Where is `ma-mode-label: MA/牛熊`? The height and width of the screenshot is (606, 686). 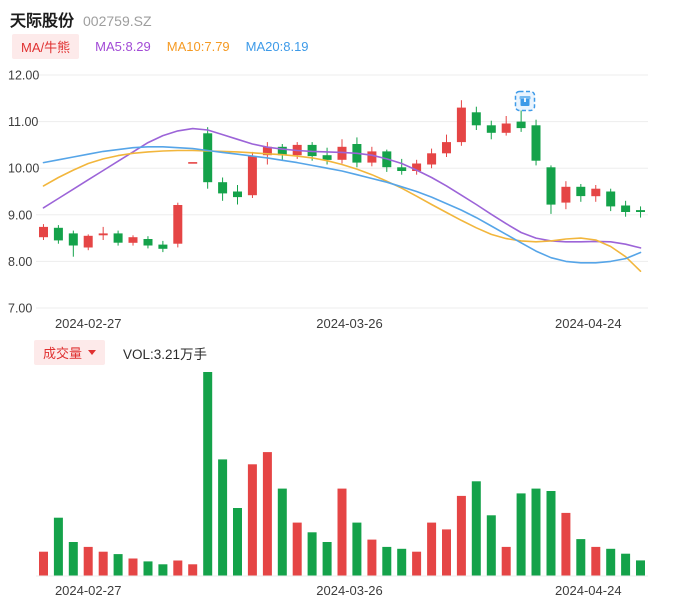 ma-mode-label: MA/牛熊 is located at coordinates (46, 47).